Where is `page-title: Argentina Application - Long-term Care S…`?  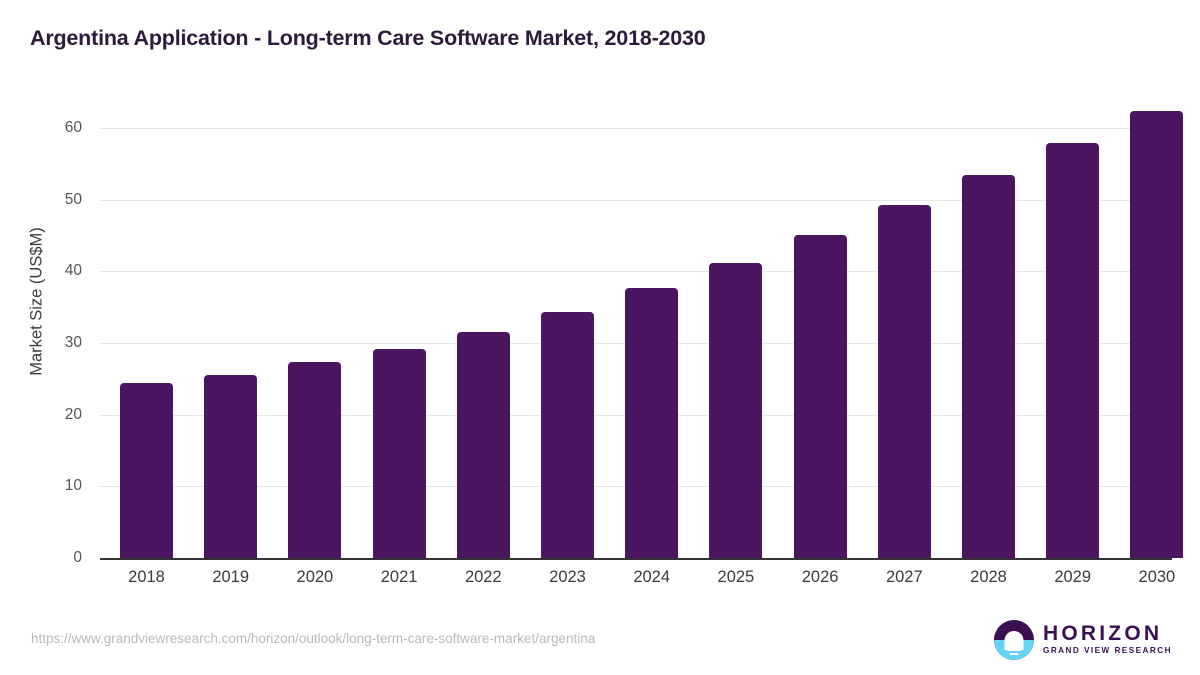
page-title: Argentina Application - Long-term Care S… is located at coordinates (368, 38).